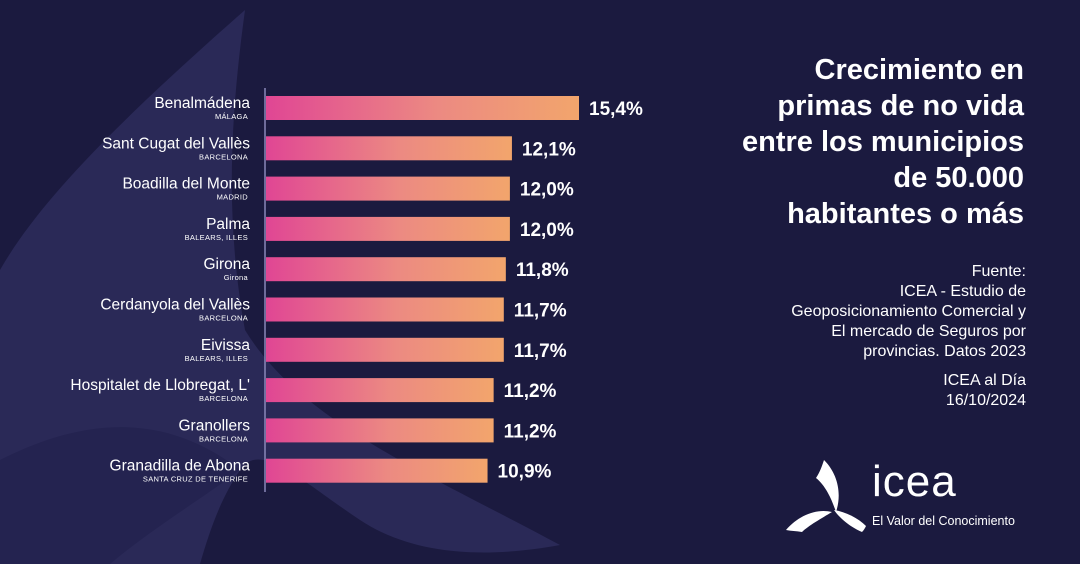 This screenshot has height=564, width=1080. What do you see at coordinates (226, 264) in the screenshot?
I see `category-label: Girona` at bounding box center [226, 264].